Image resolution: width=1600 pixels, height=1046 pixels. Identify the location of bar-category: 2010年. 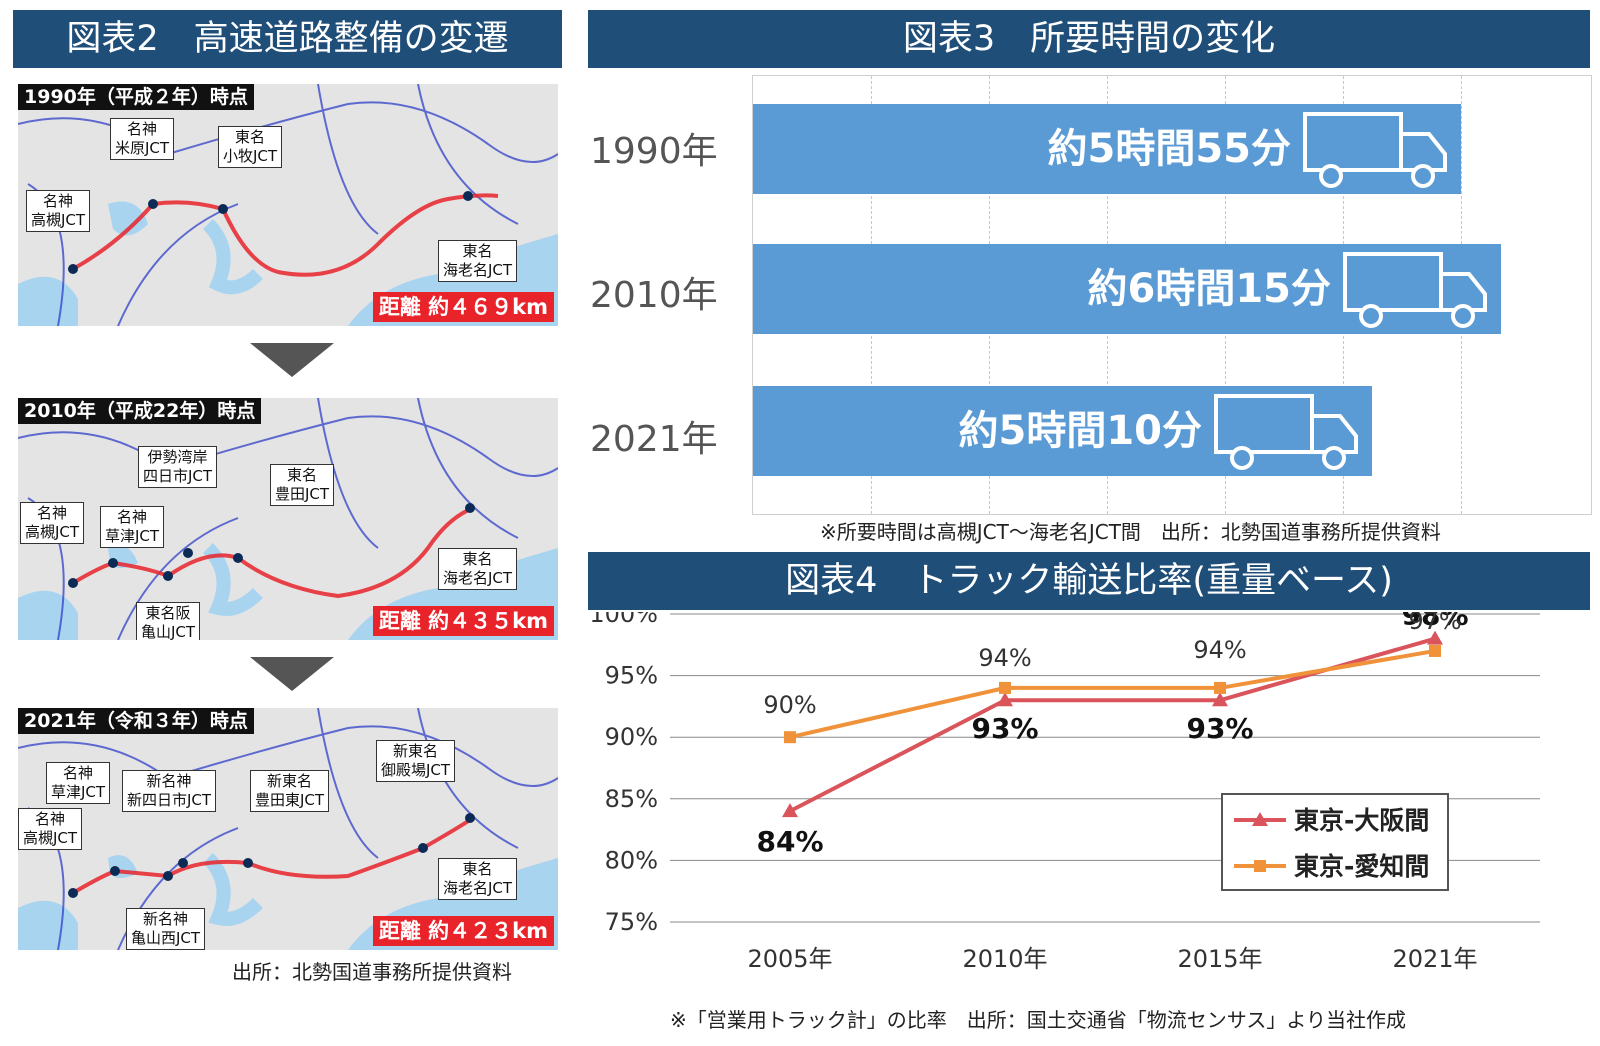
(654, 295).